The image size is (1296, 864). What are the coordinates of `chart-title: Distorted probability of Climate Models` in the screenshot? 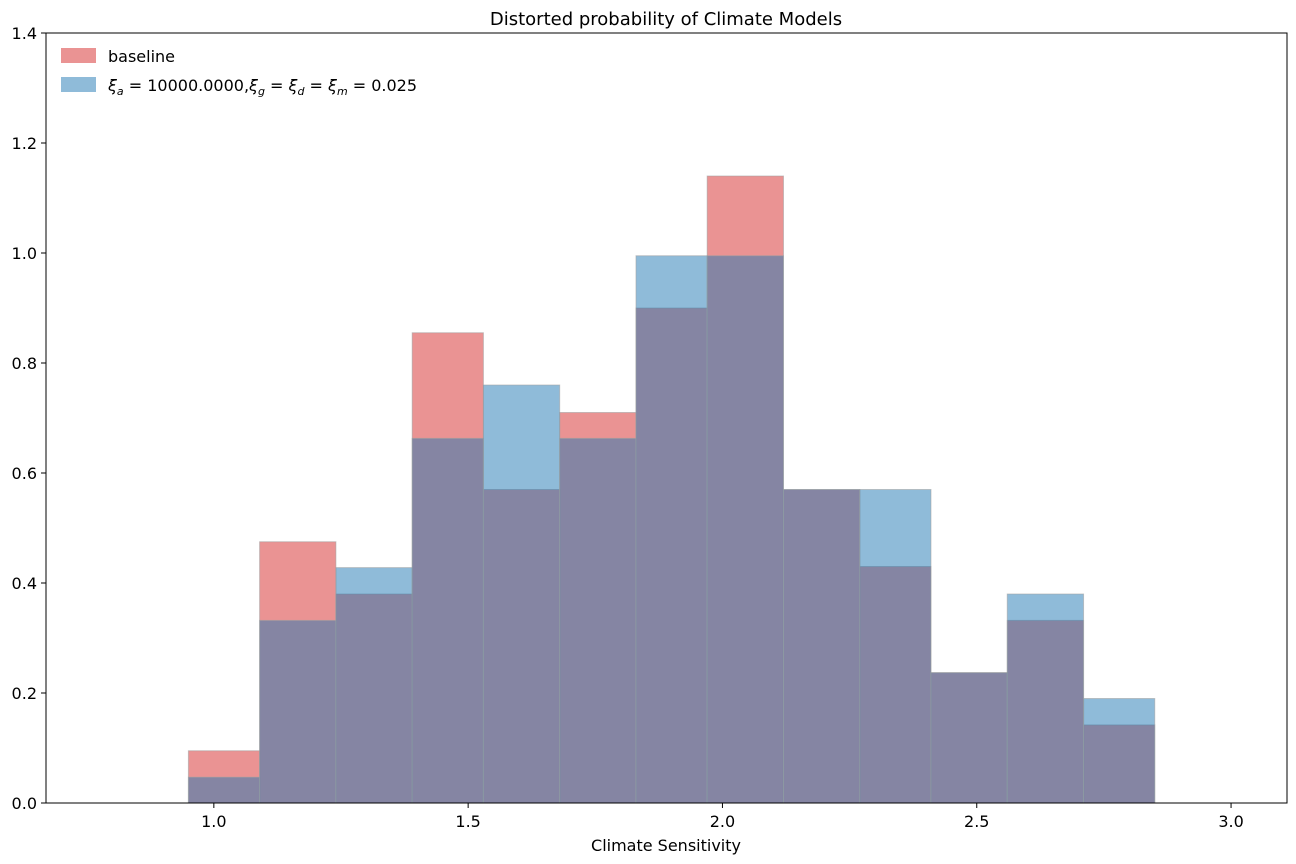 It's located at (666, 19).